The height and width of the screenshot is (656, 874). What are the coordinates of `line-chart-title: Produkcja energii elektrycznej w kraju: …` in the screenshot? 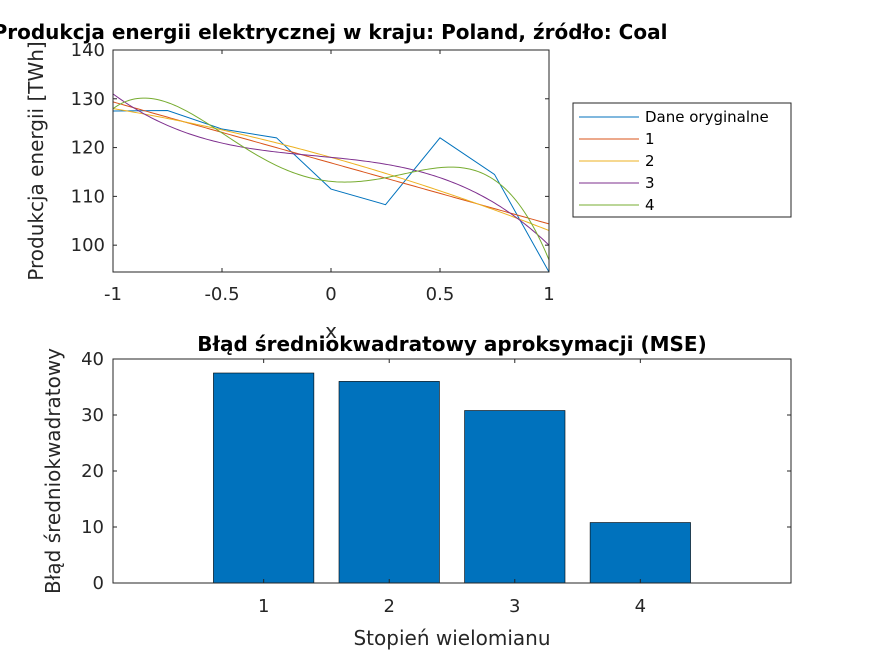 It's located at (333, 32).